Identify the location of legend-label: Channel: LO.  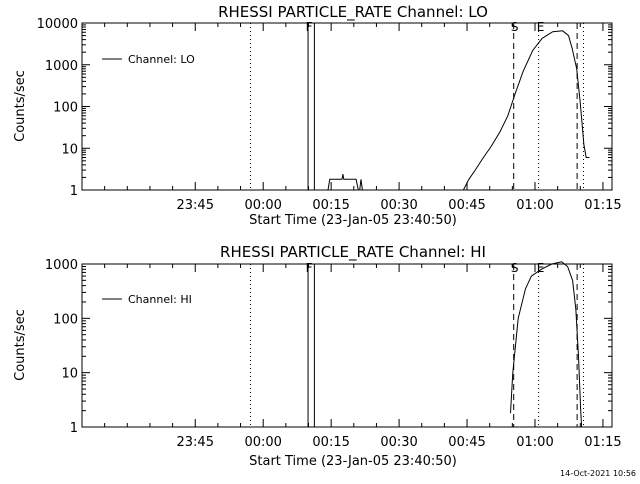
(161, 59).